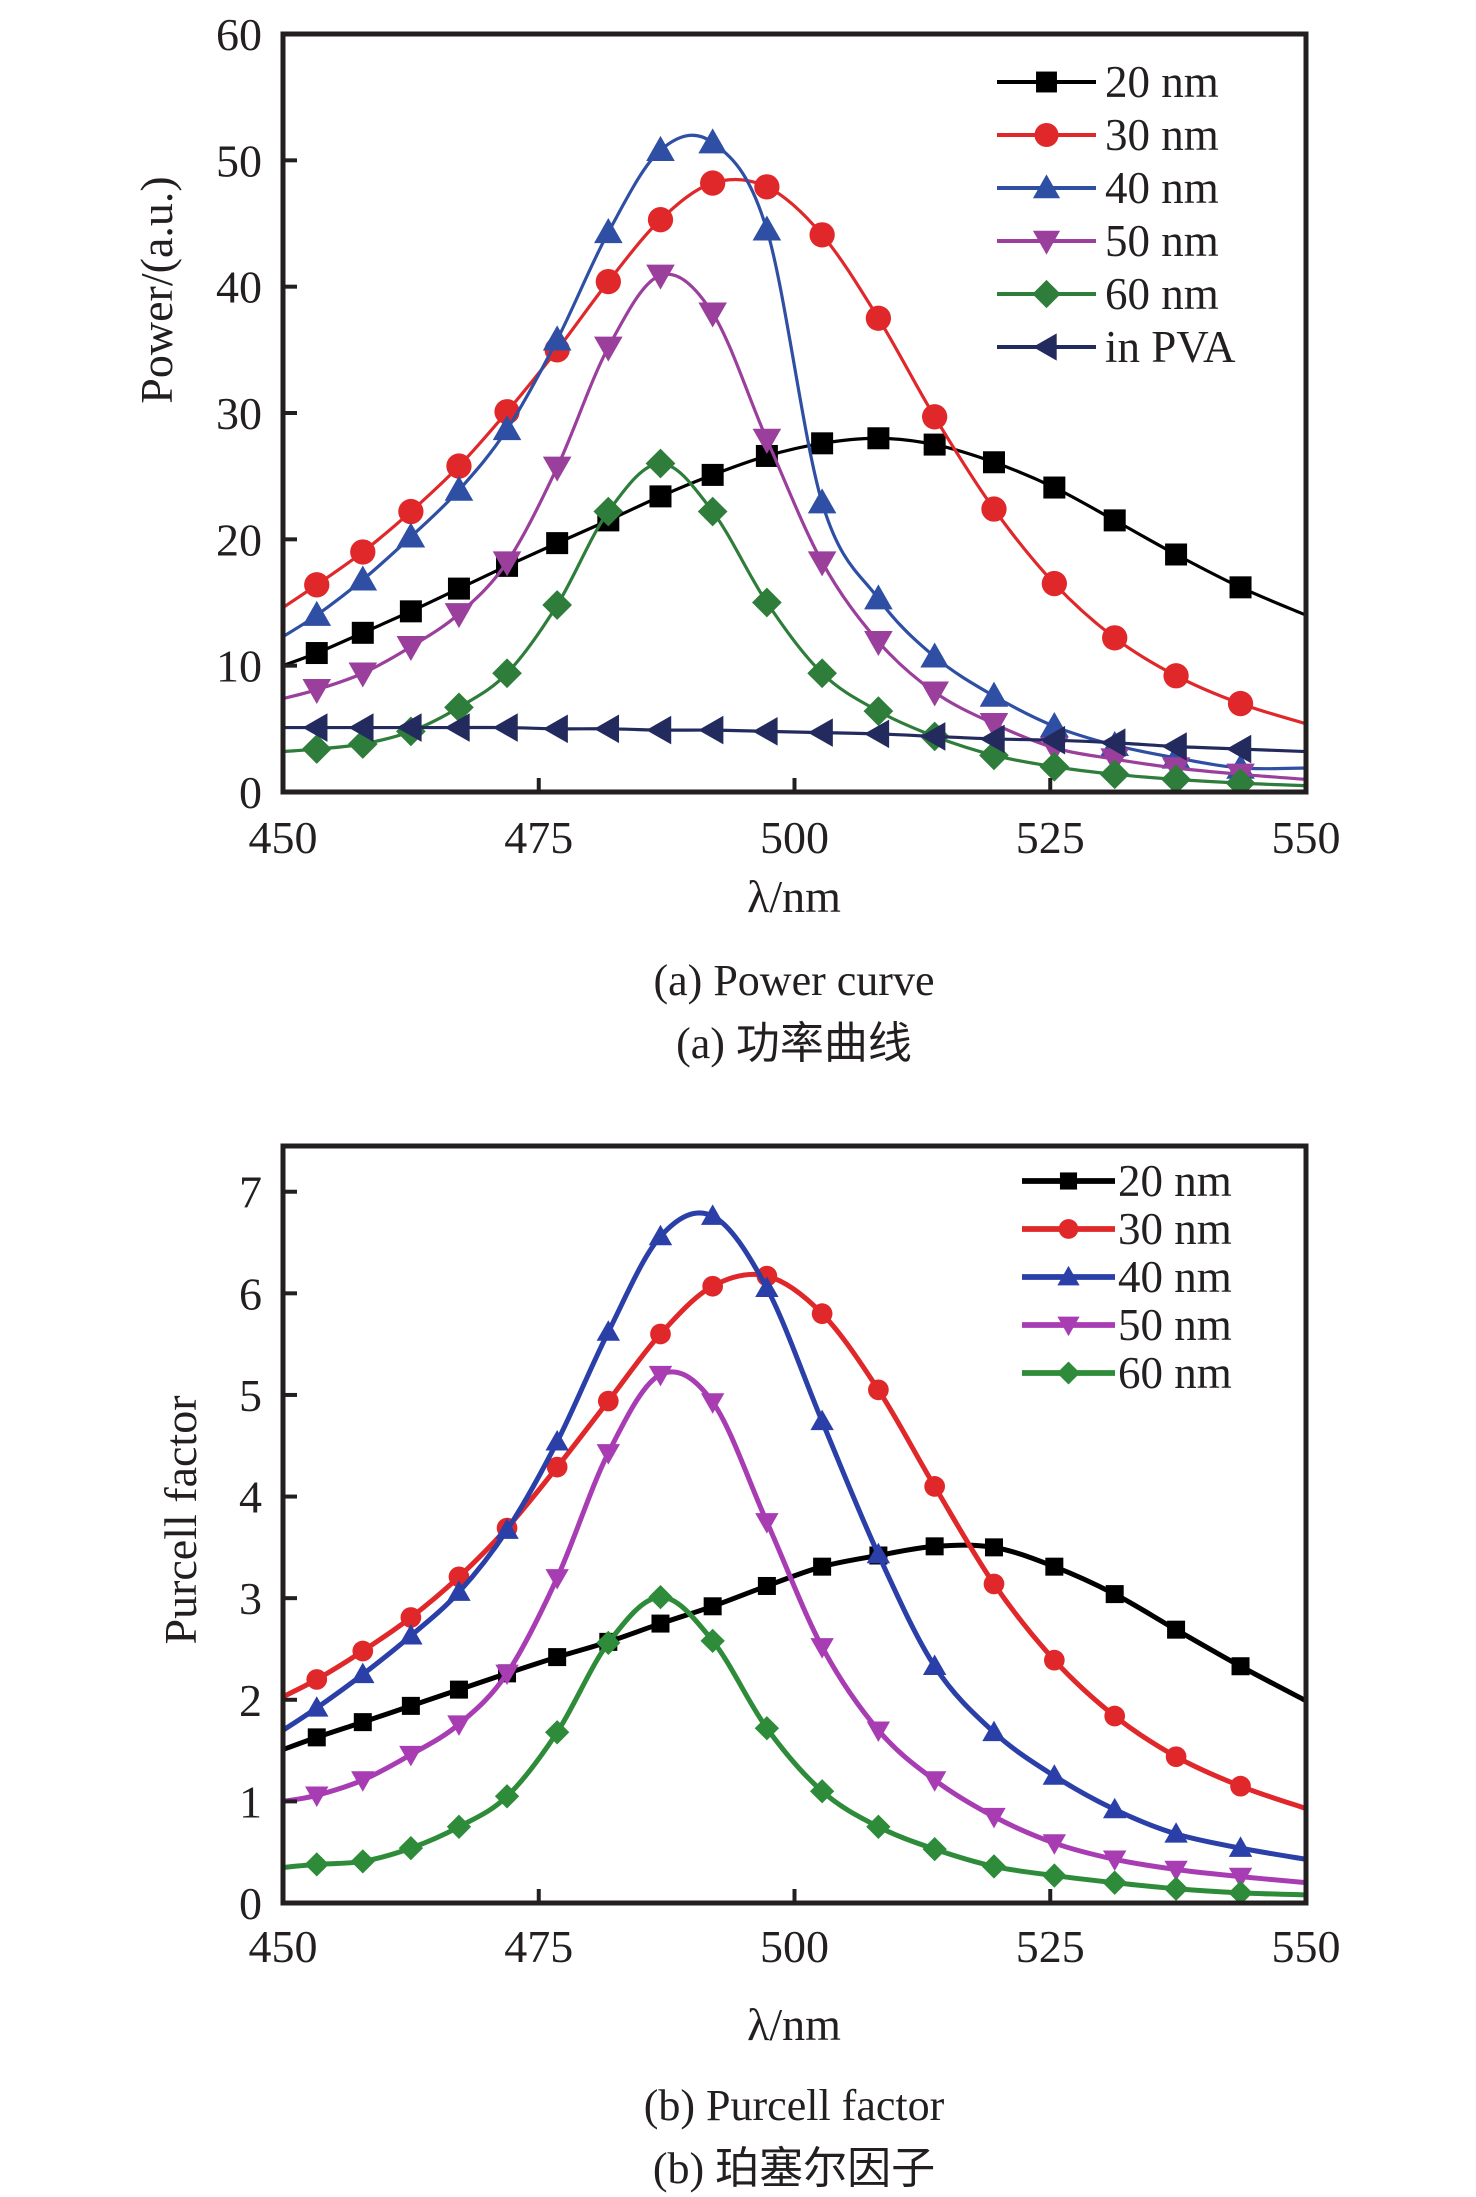  Describe the element at coordinates (1108, 135) in the screenshot. I see `legend-item-30-nm: 30 nm` at that location.